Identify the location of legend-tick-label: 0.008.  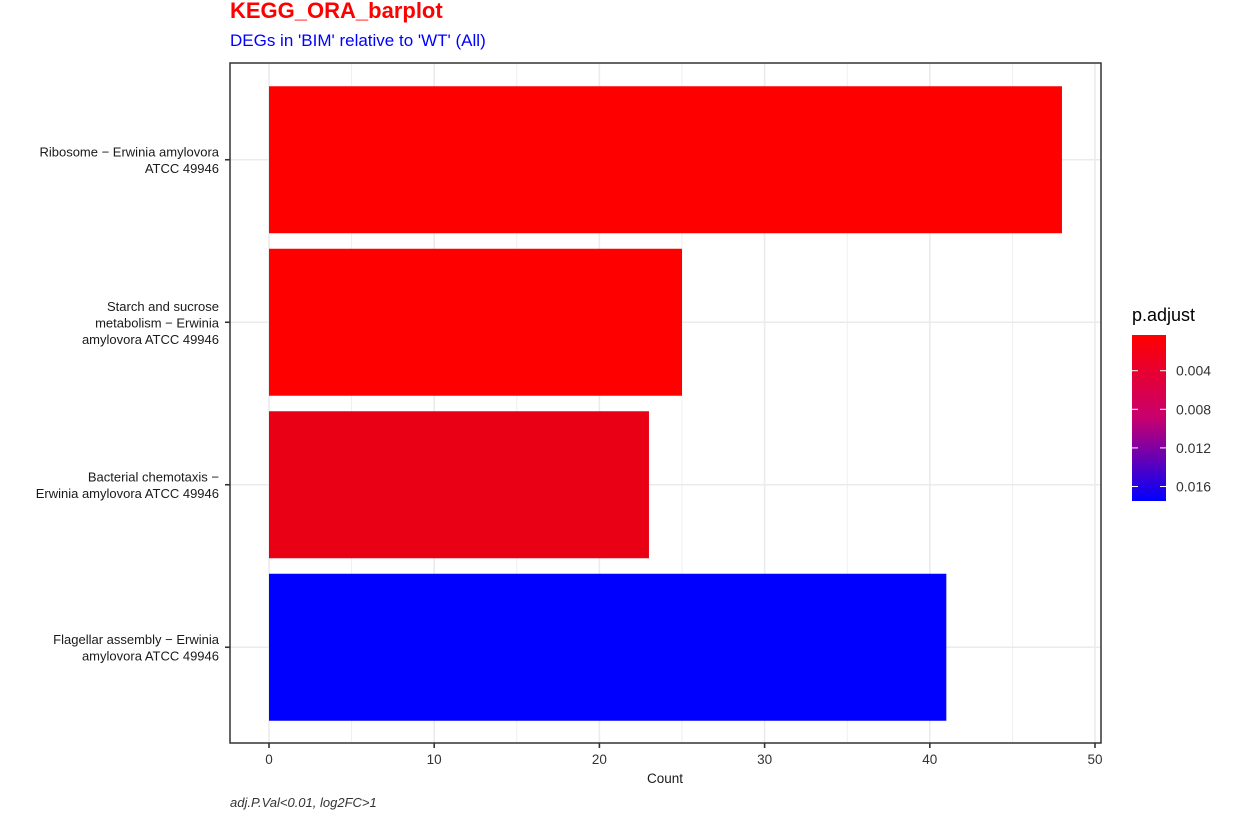
(1193, 409).